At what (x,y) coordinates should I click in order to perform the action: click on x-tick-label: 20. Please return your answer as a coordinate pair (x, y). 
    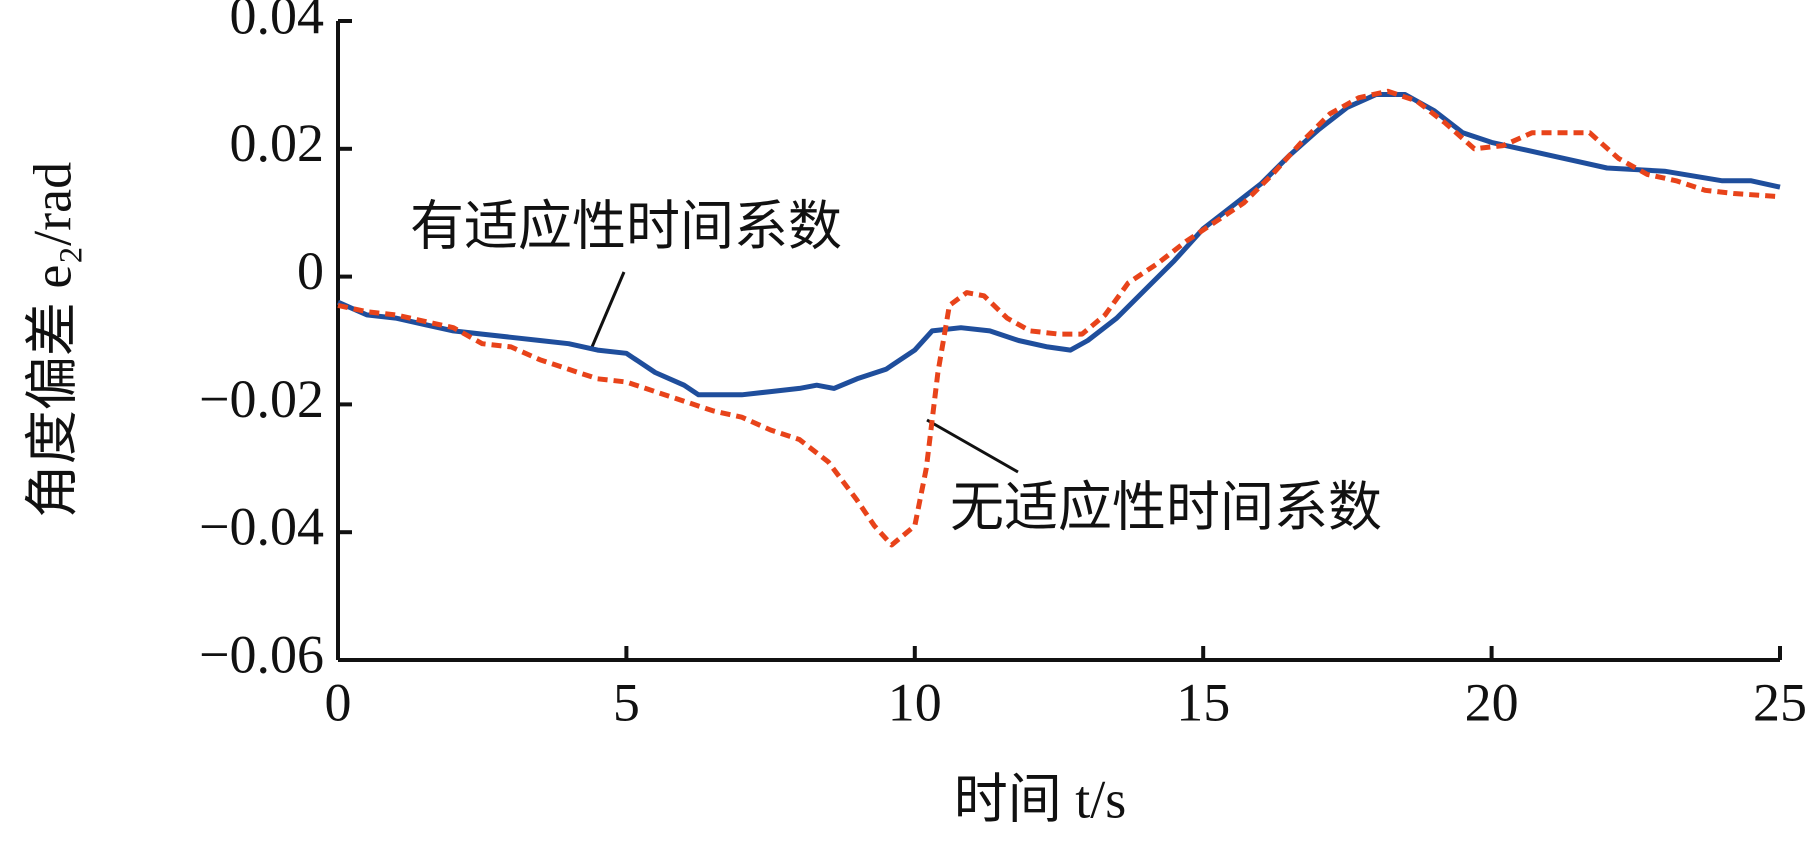
    Looking at the image, I should click on (1492, 702).